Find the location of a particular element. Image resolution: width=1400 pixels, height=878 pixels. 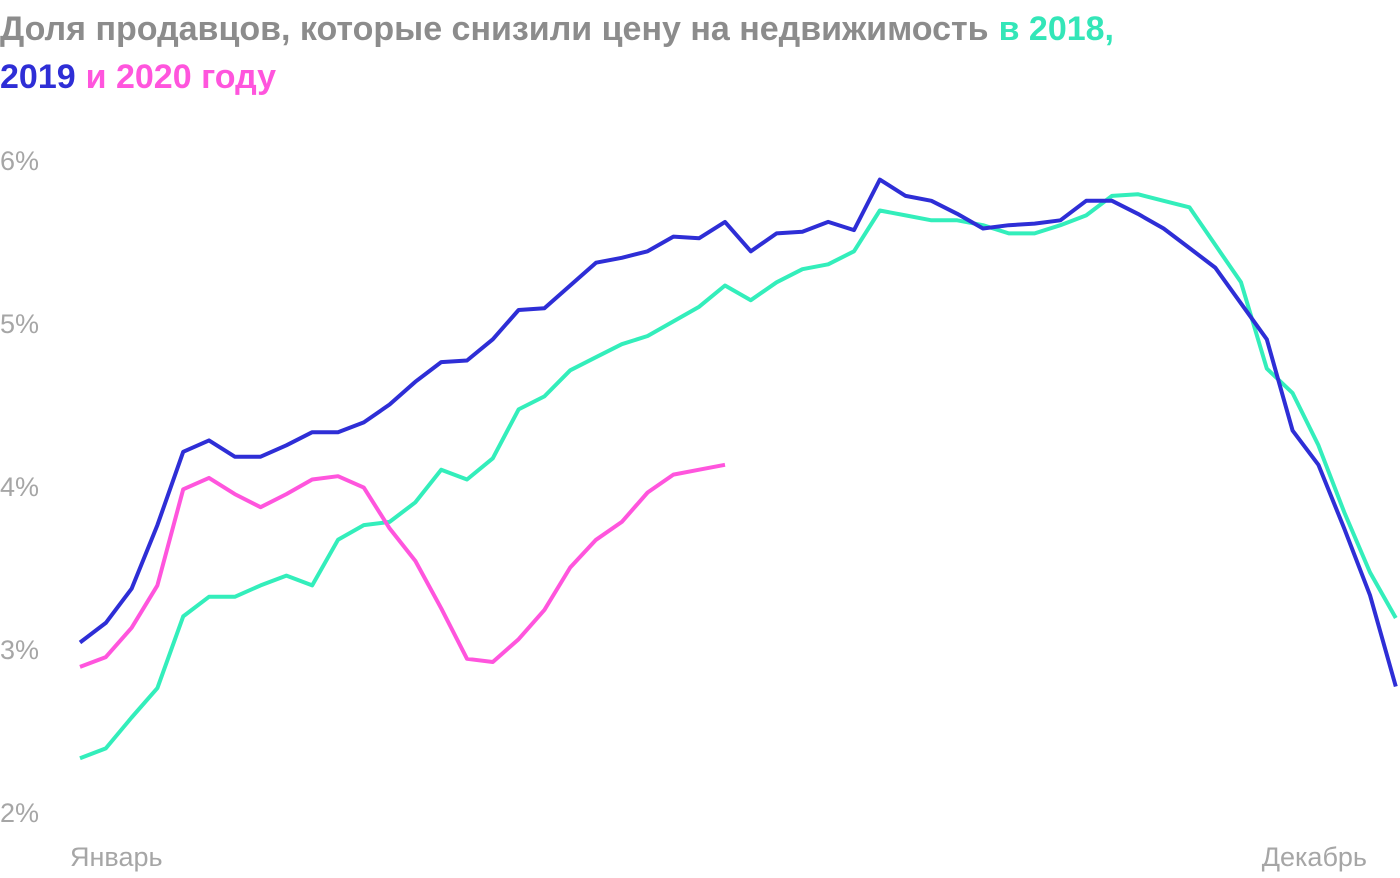

y-tick-label: 5% is located at coordinates (19, 324).